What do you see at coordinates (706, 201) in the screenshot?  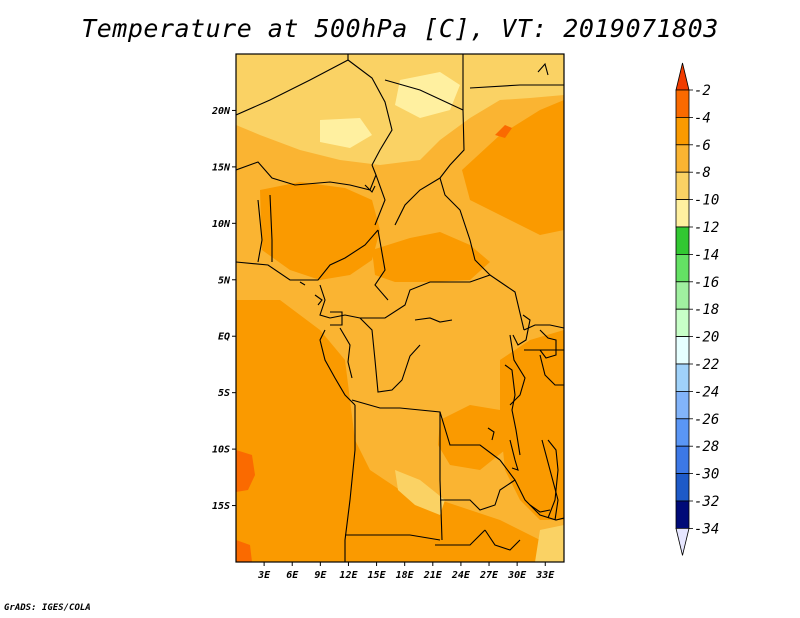 I see `colorbar-label: -10` at bounding box center [706, 201].